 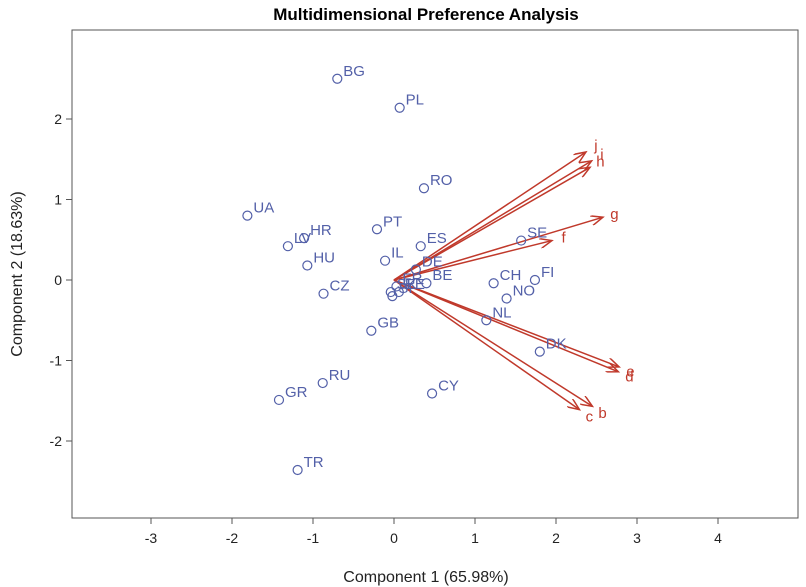 What do you see at coordinates (441, 180) in the screenshot?
I see `point-label-ro: RO` at bounding box center [441, 180].